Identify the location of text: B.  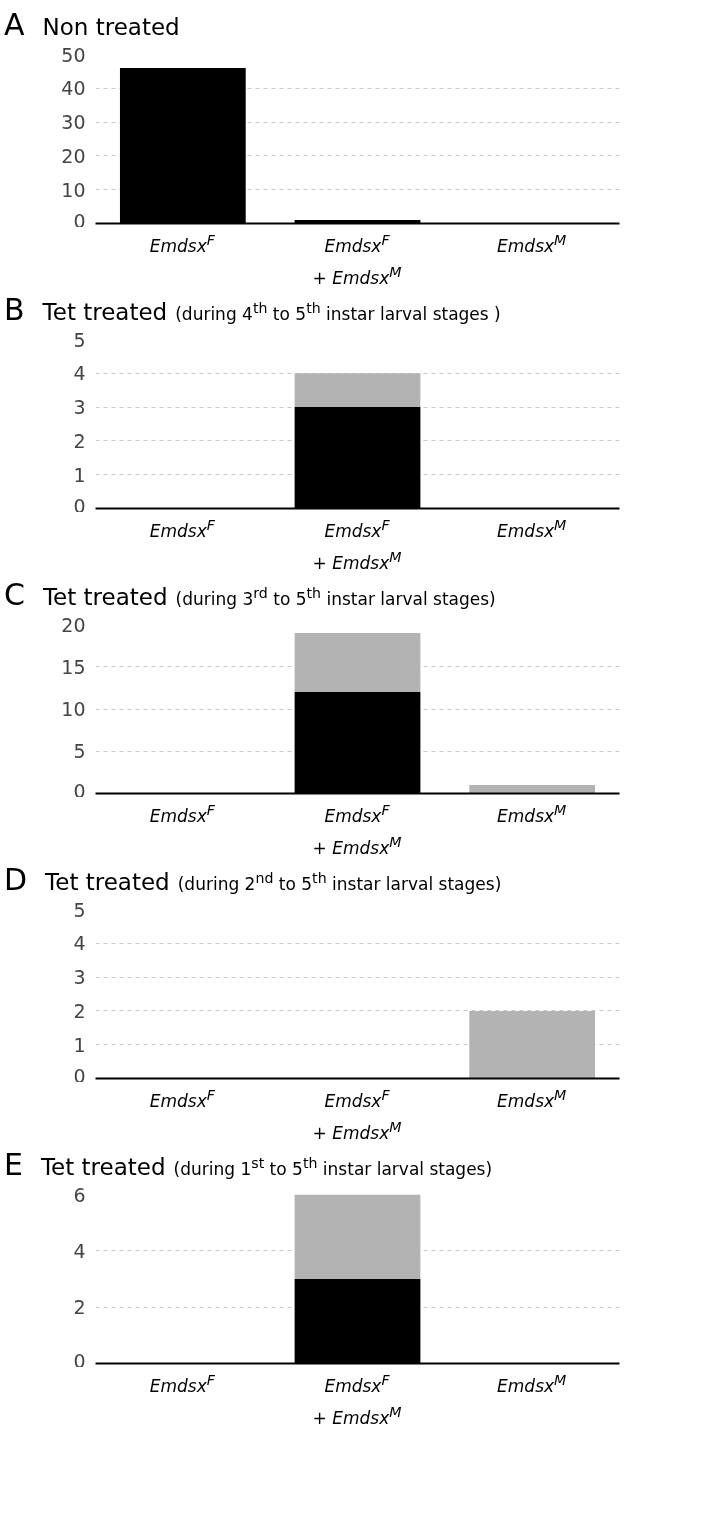
(14, 309).